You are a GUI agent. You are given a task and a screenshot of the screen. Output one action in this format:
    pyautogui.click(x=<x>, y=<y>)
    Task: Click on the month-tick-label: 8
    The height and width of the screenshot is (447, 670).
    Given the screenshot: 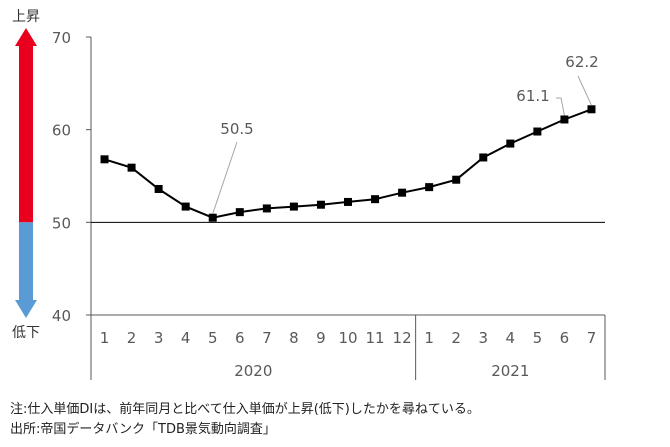 What is the action you would take?
    pyautogui.click(x=294, y=338)
    